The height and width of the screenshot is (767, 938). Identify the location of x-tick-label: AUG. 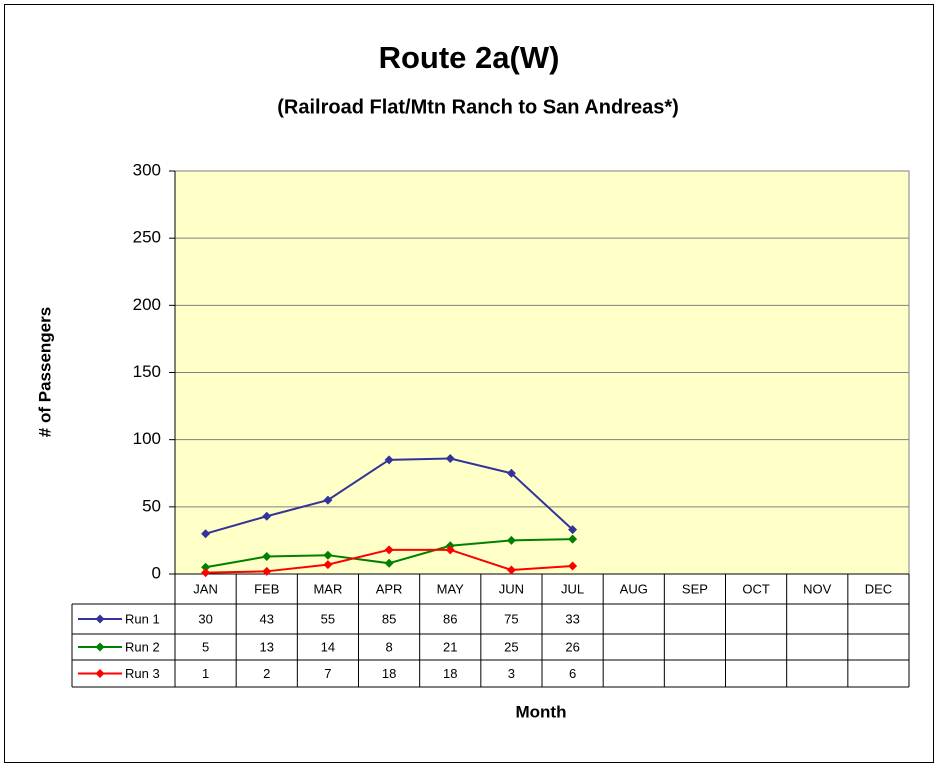
(634, 588).